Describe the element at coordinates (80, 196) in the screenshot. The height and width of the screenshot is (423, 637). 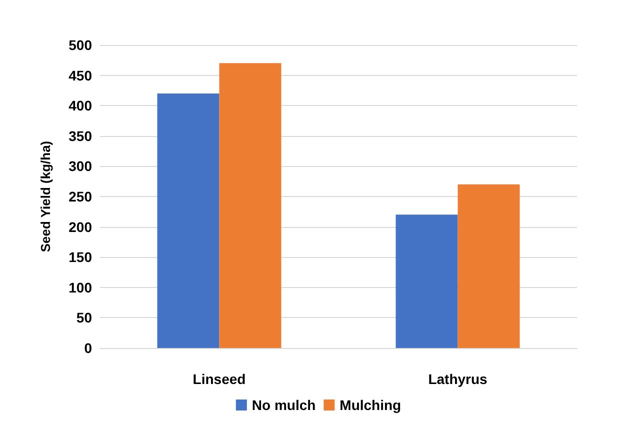
I see `y-tick-label: 250` at that location.